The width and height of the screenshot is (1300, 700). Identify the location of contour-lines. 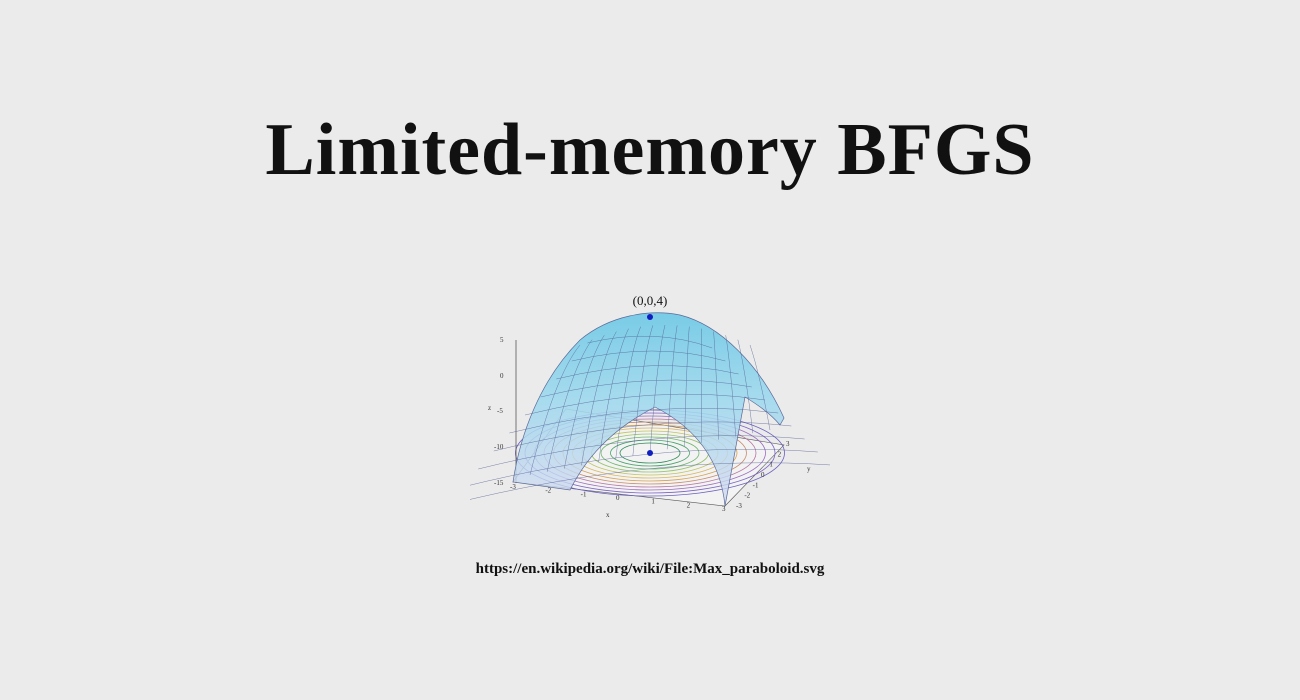
(650, 453).